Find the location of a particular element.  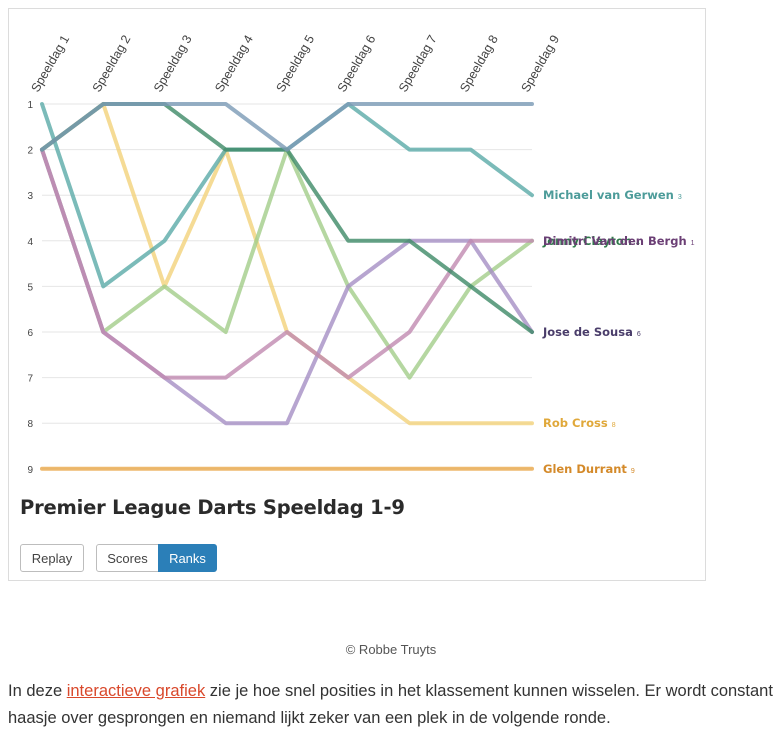

scores-toggle-button: Scores is located at coordinates (127, 558).